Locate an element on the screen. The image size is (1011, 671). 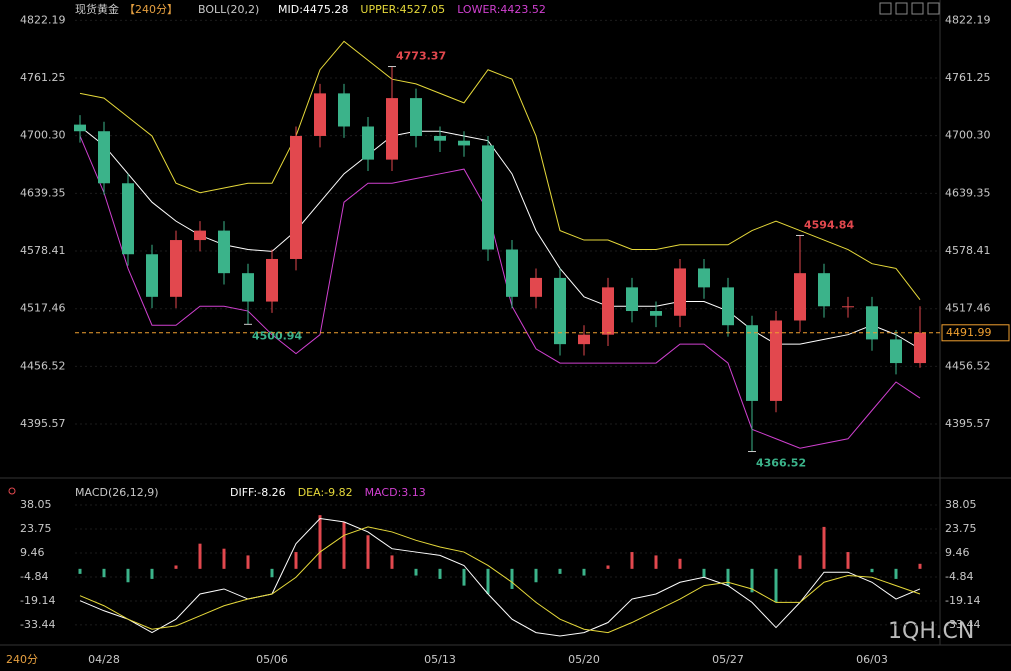
period: 【240分】 is located at coordinates (151, 9).